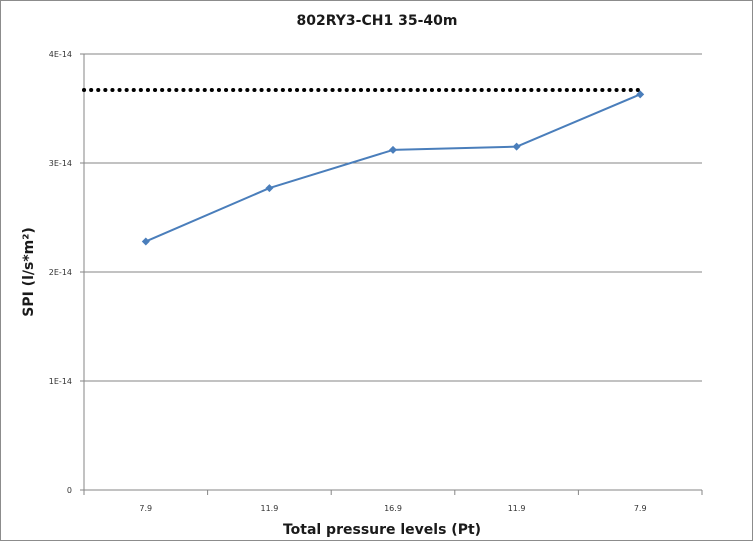 The image size is (753, 541). I want to click on y-tick-label: 3E-14, so click(60, 163).